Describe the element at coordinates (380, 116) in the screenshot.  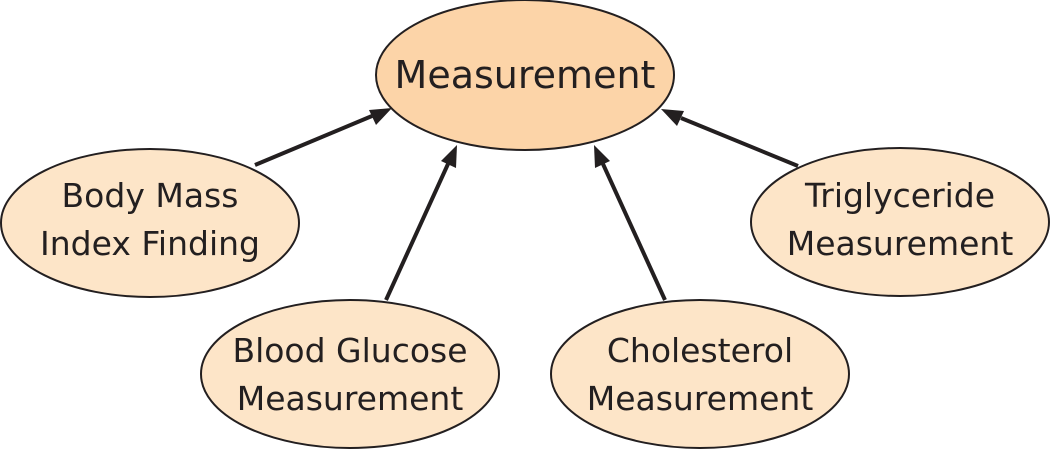
I see `arrowhead-bmi` at that location.